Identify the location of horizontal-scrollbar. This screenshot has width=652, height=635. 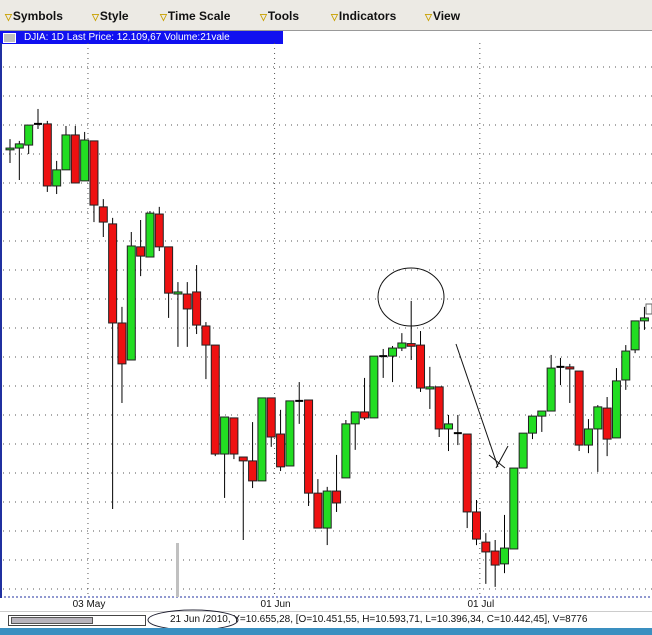
(77, 620).